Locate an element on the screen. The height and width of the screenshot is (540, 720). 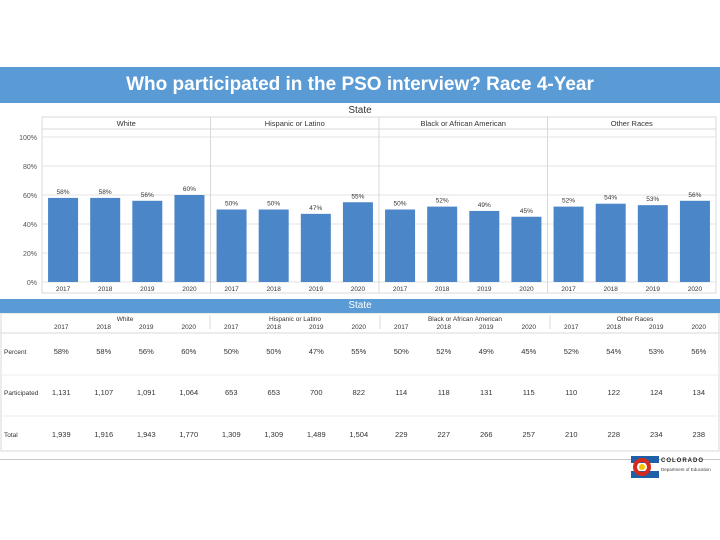
bar-white-2019 is located at coordinates (147, 241).